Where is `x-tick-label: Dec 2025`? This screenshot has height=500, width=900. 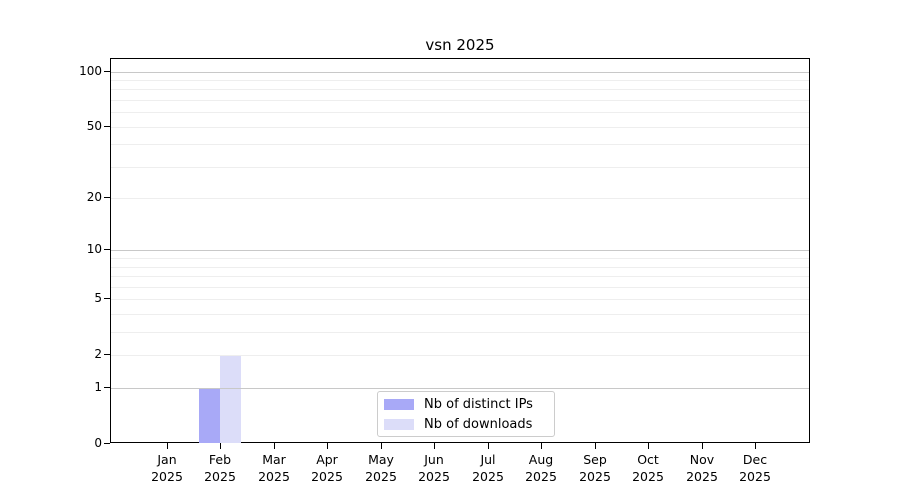
x-tick-label: Dec 2025 is located at coordinates (755, 468).